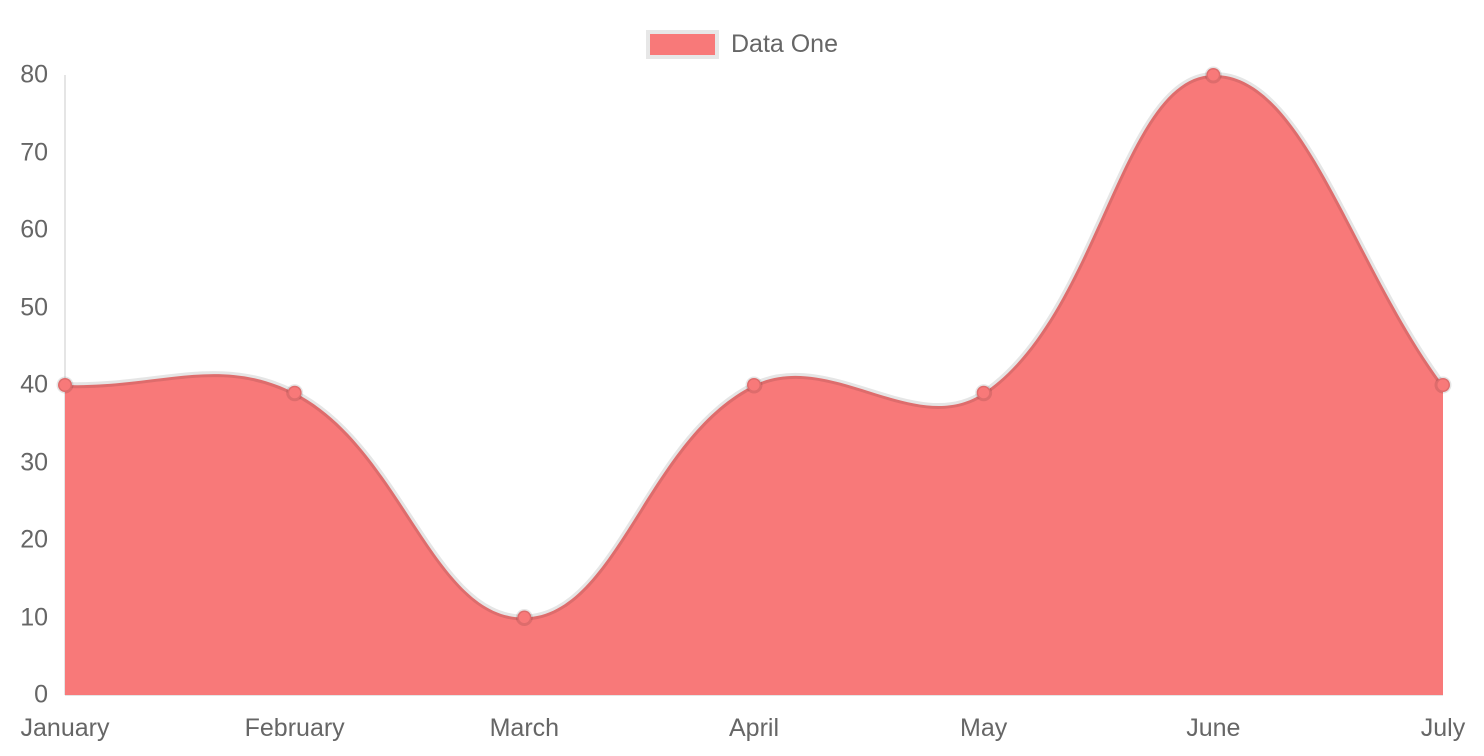 Image resolution: width=1484 pixels, height=756 pixels. Describe the element at coordinates (984, 393) in the screenshot. I see `data-point-may` at that location.